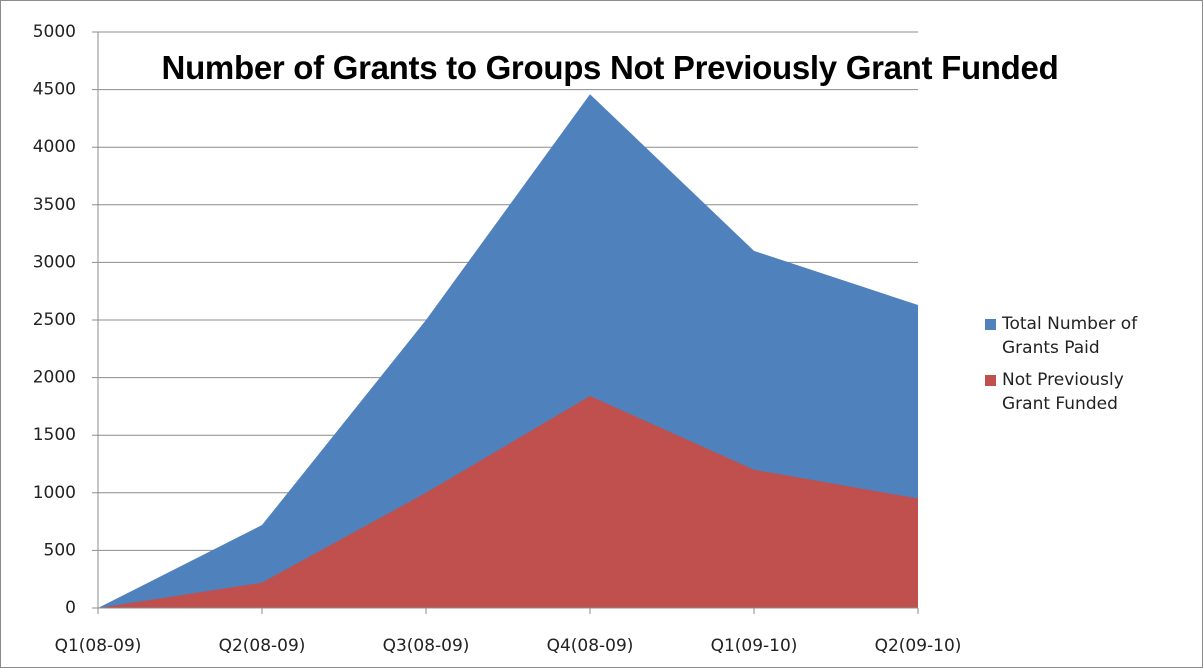 The image size is (1203, 668). What do you see at coordinates (590, 646) in the screenshot?
I see `x-tick-label: Q4(08-09)` at bounding box center [590, 646].